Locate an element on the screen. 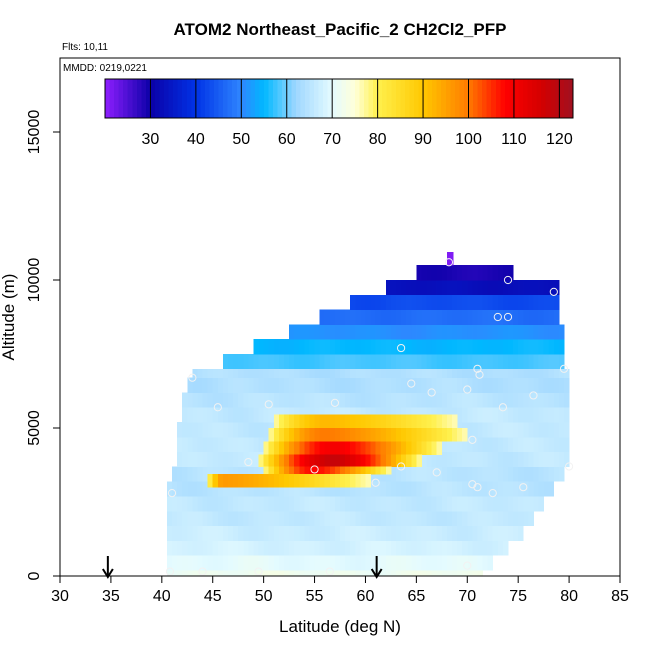 The width and height of the screenshot is (650, 650). sample-point is located at coordinates (217, 407).